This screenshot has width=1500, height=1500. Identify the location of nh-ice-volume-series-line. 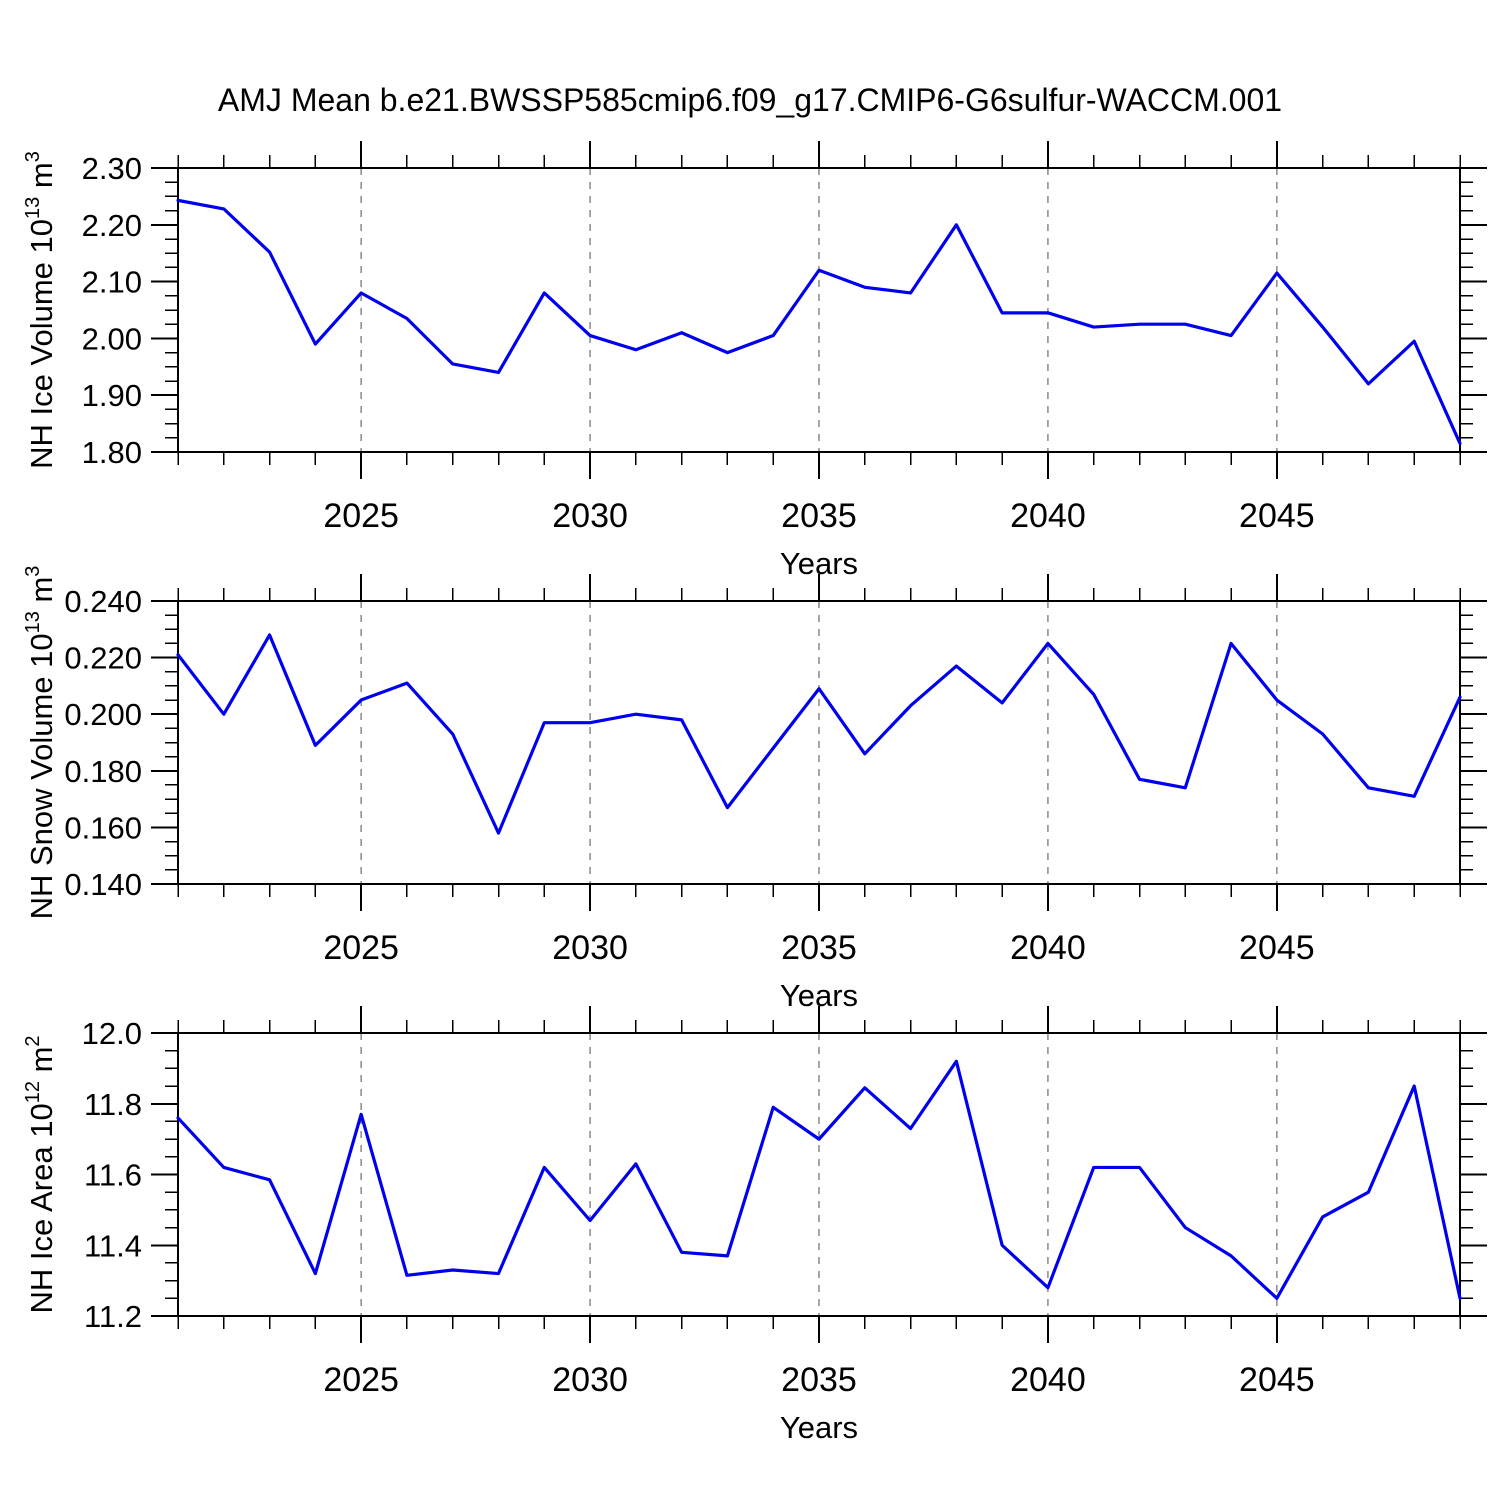
(819, 322).